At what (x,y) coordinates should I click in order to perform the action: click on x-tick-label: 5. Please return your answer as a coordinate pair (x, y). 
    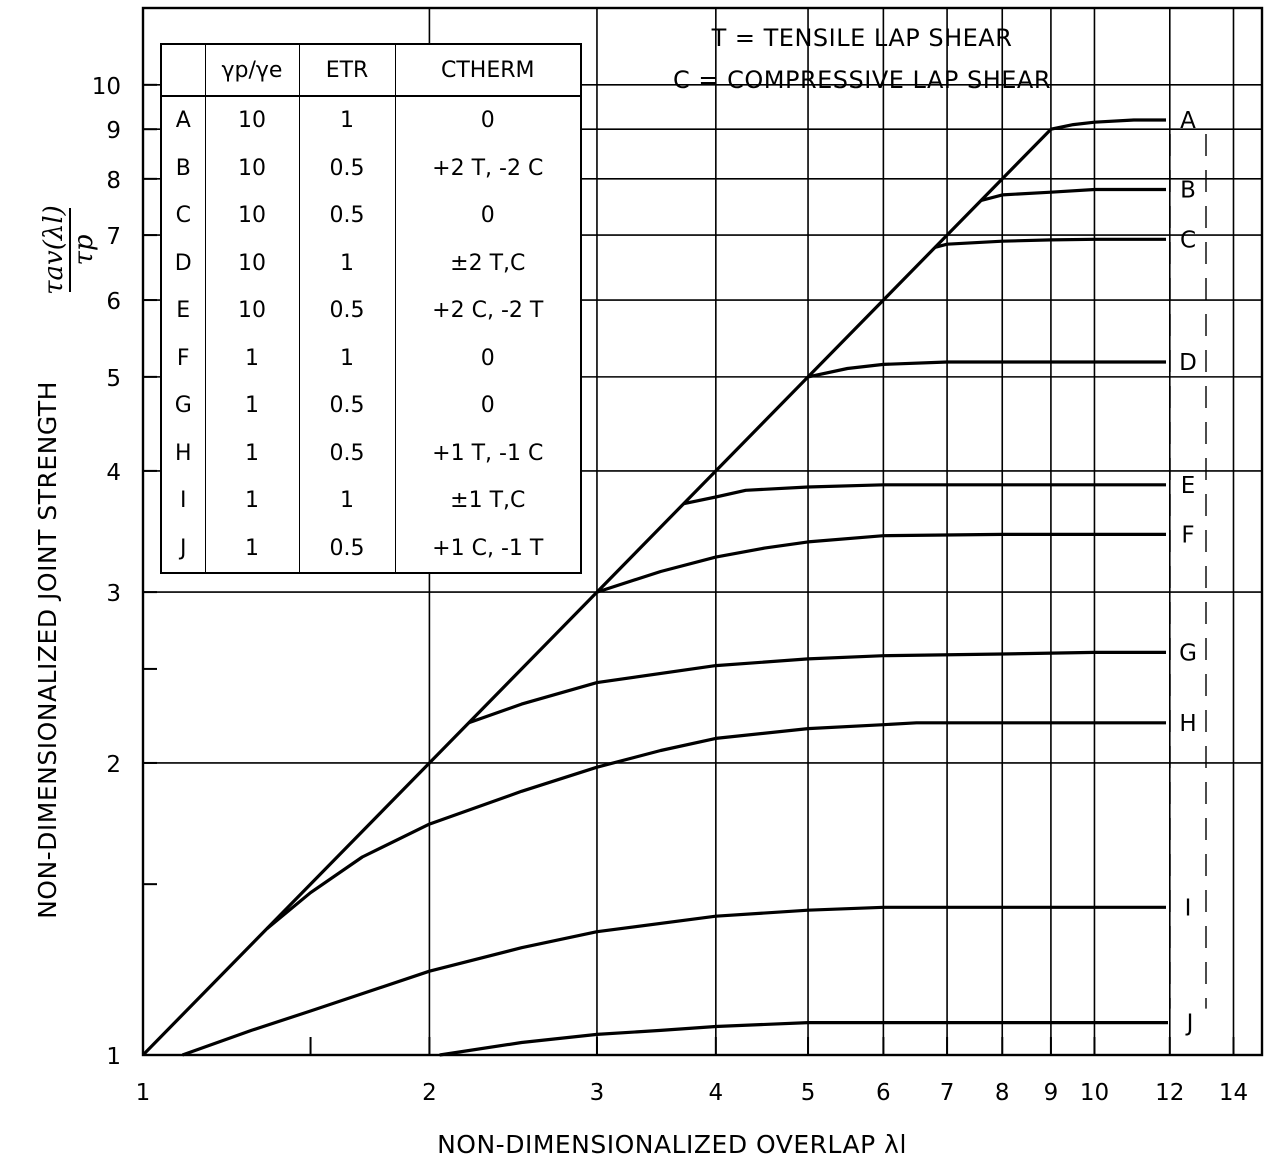
    Looking at the image, I should click on (808, 1093).